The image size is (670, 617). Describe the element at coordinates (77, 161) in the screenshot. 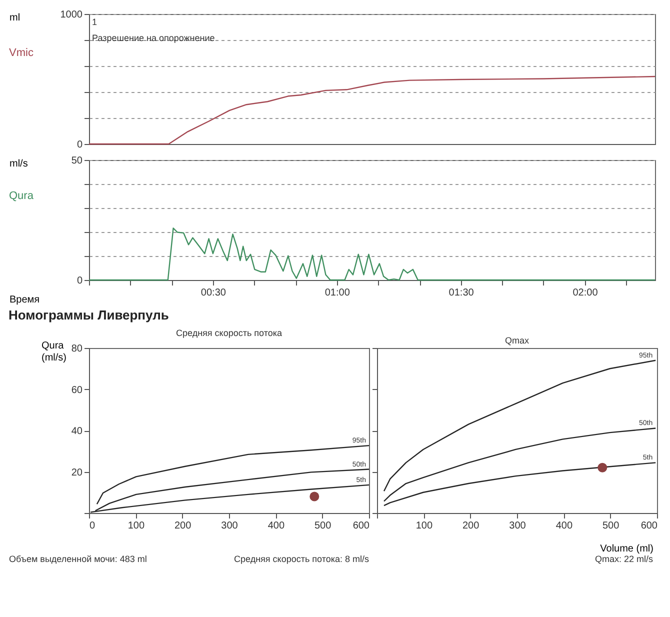

I see `y-tick-label: 50` at that location.